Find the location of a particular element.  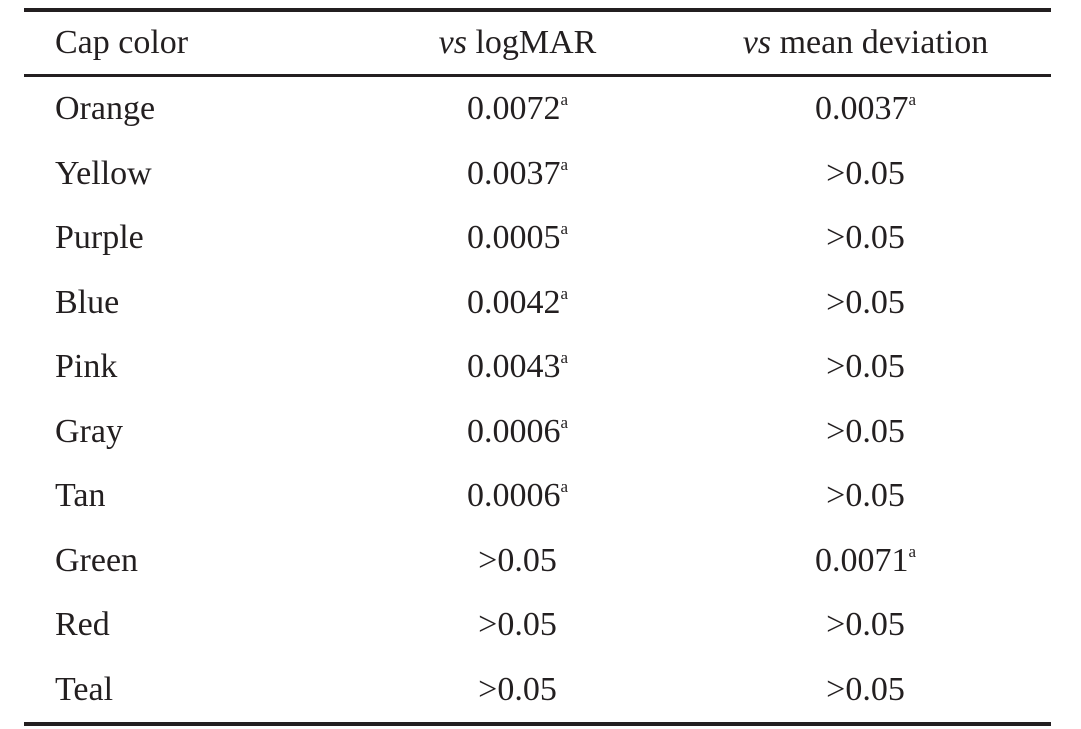

header-row: Cap color vs logMAR vs mean deviation is located at coordinates (537, 43).